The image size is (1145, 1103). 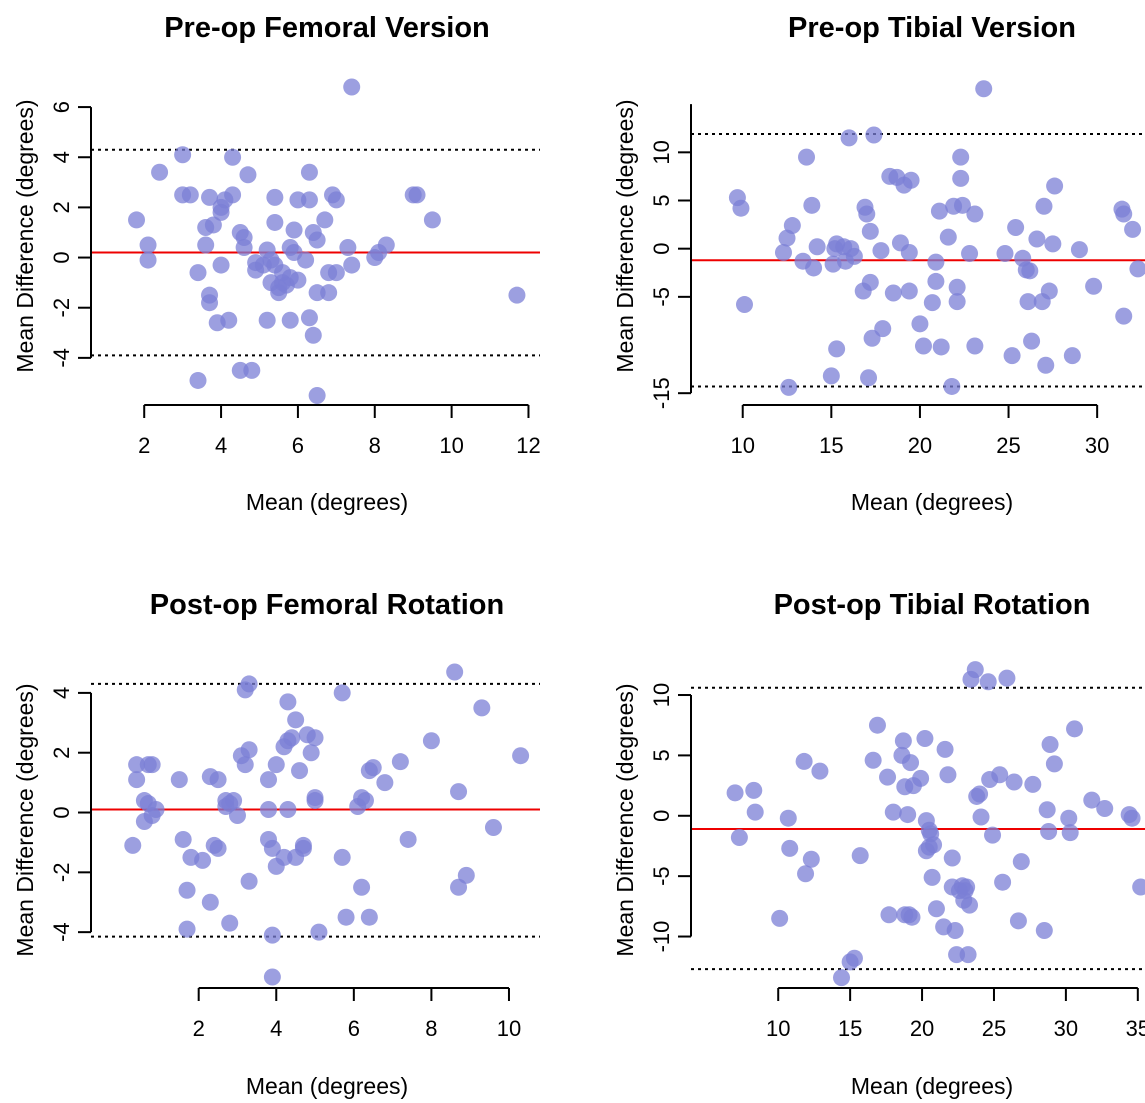 What do you see at coordinates (25, 819) in the screenshot?
I see `y-axis-label: Mean Difference (degrees)` at bounding box center [25, 819].